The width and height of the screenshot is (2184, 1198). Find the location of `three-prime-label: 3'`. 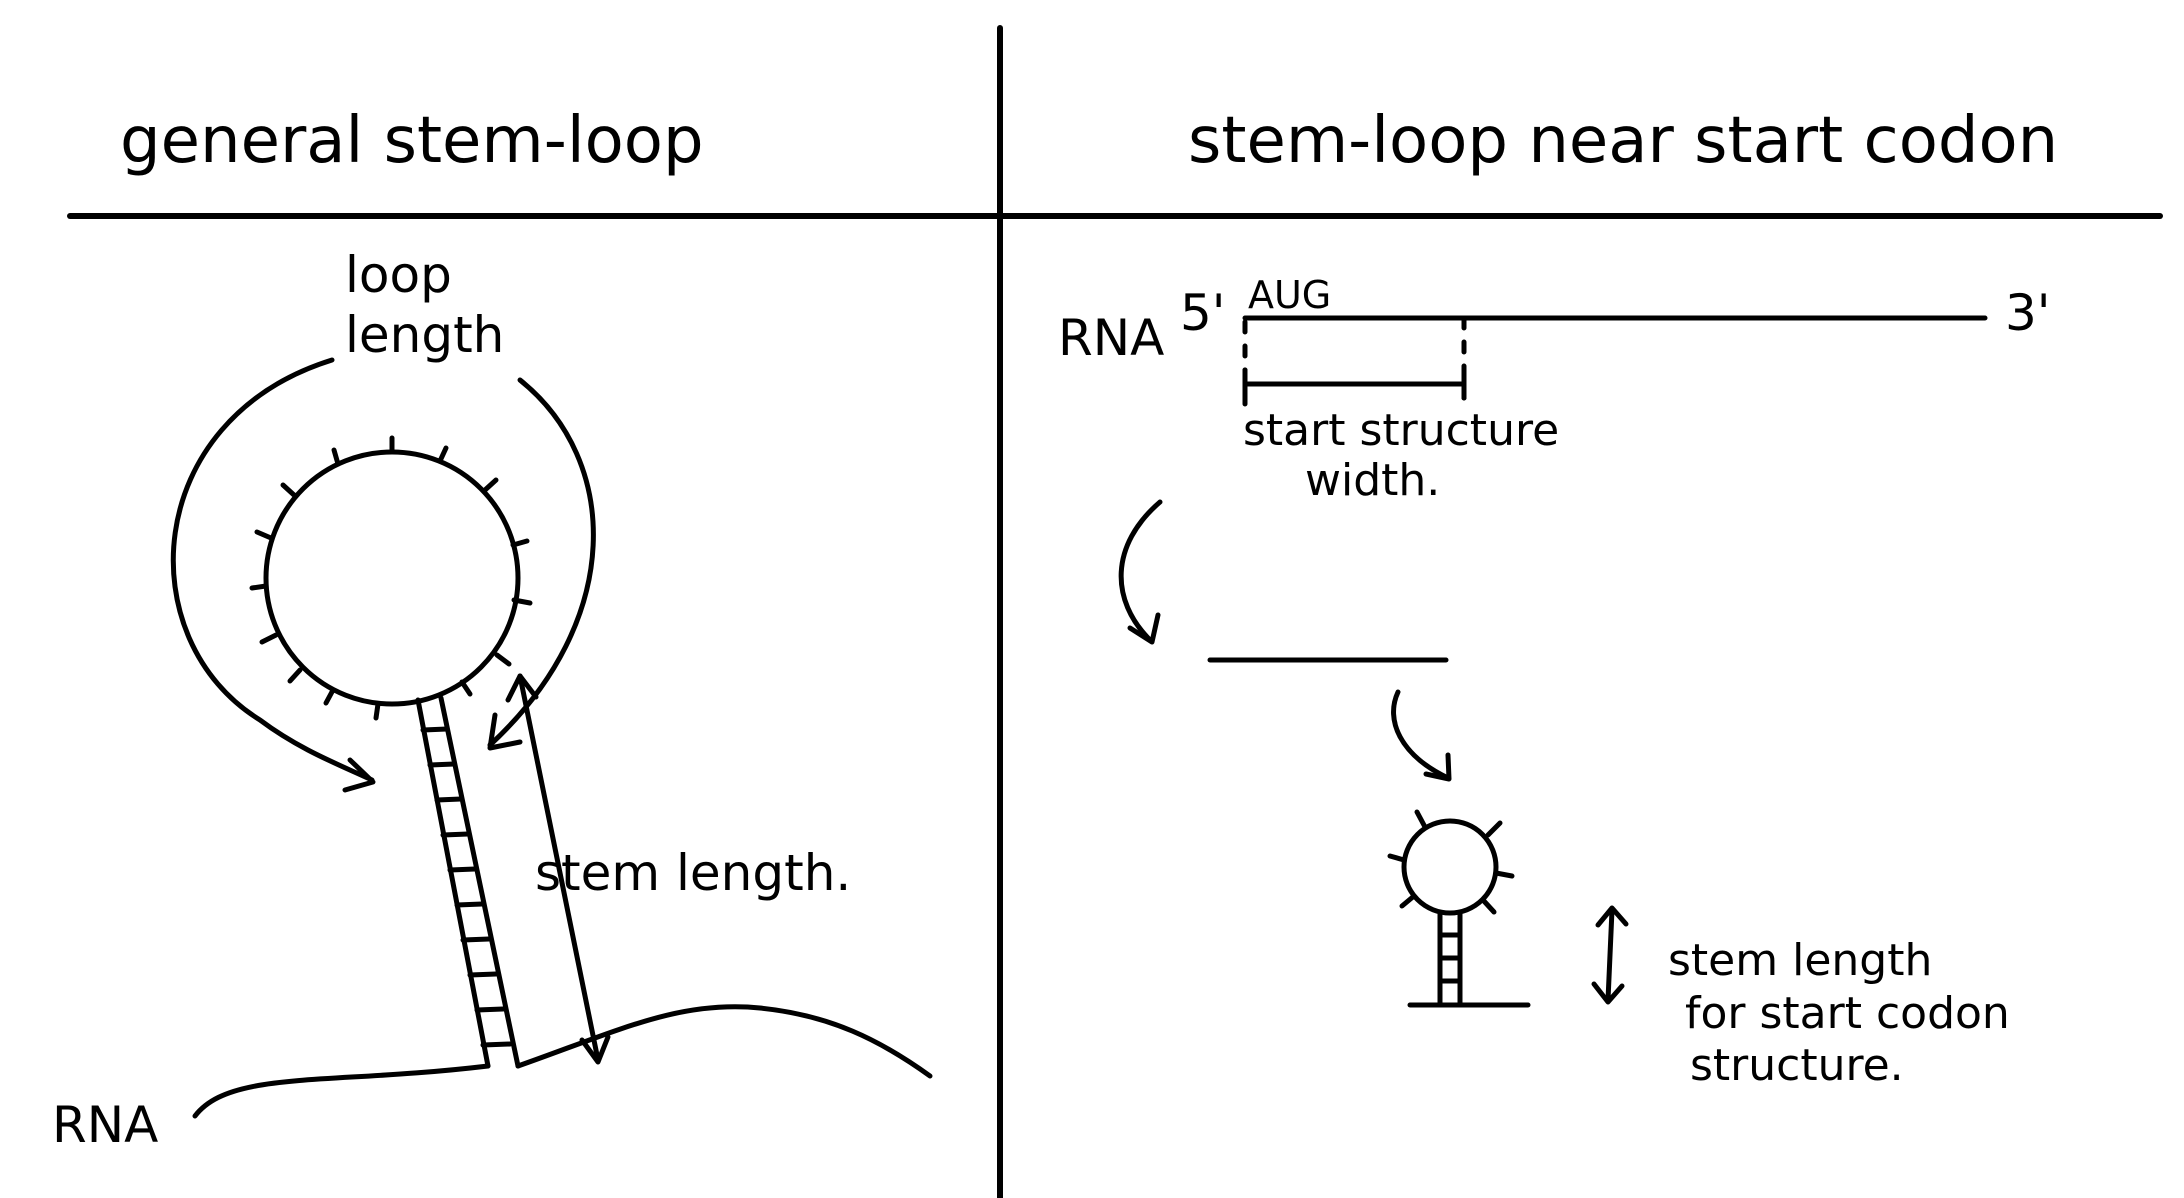

three-prime-label: 3' is located at coordinates (2028, 313).